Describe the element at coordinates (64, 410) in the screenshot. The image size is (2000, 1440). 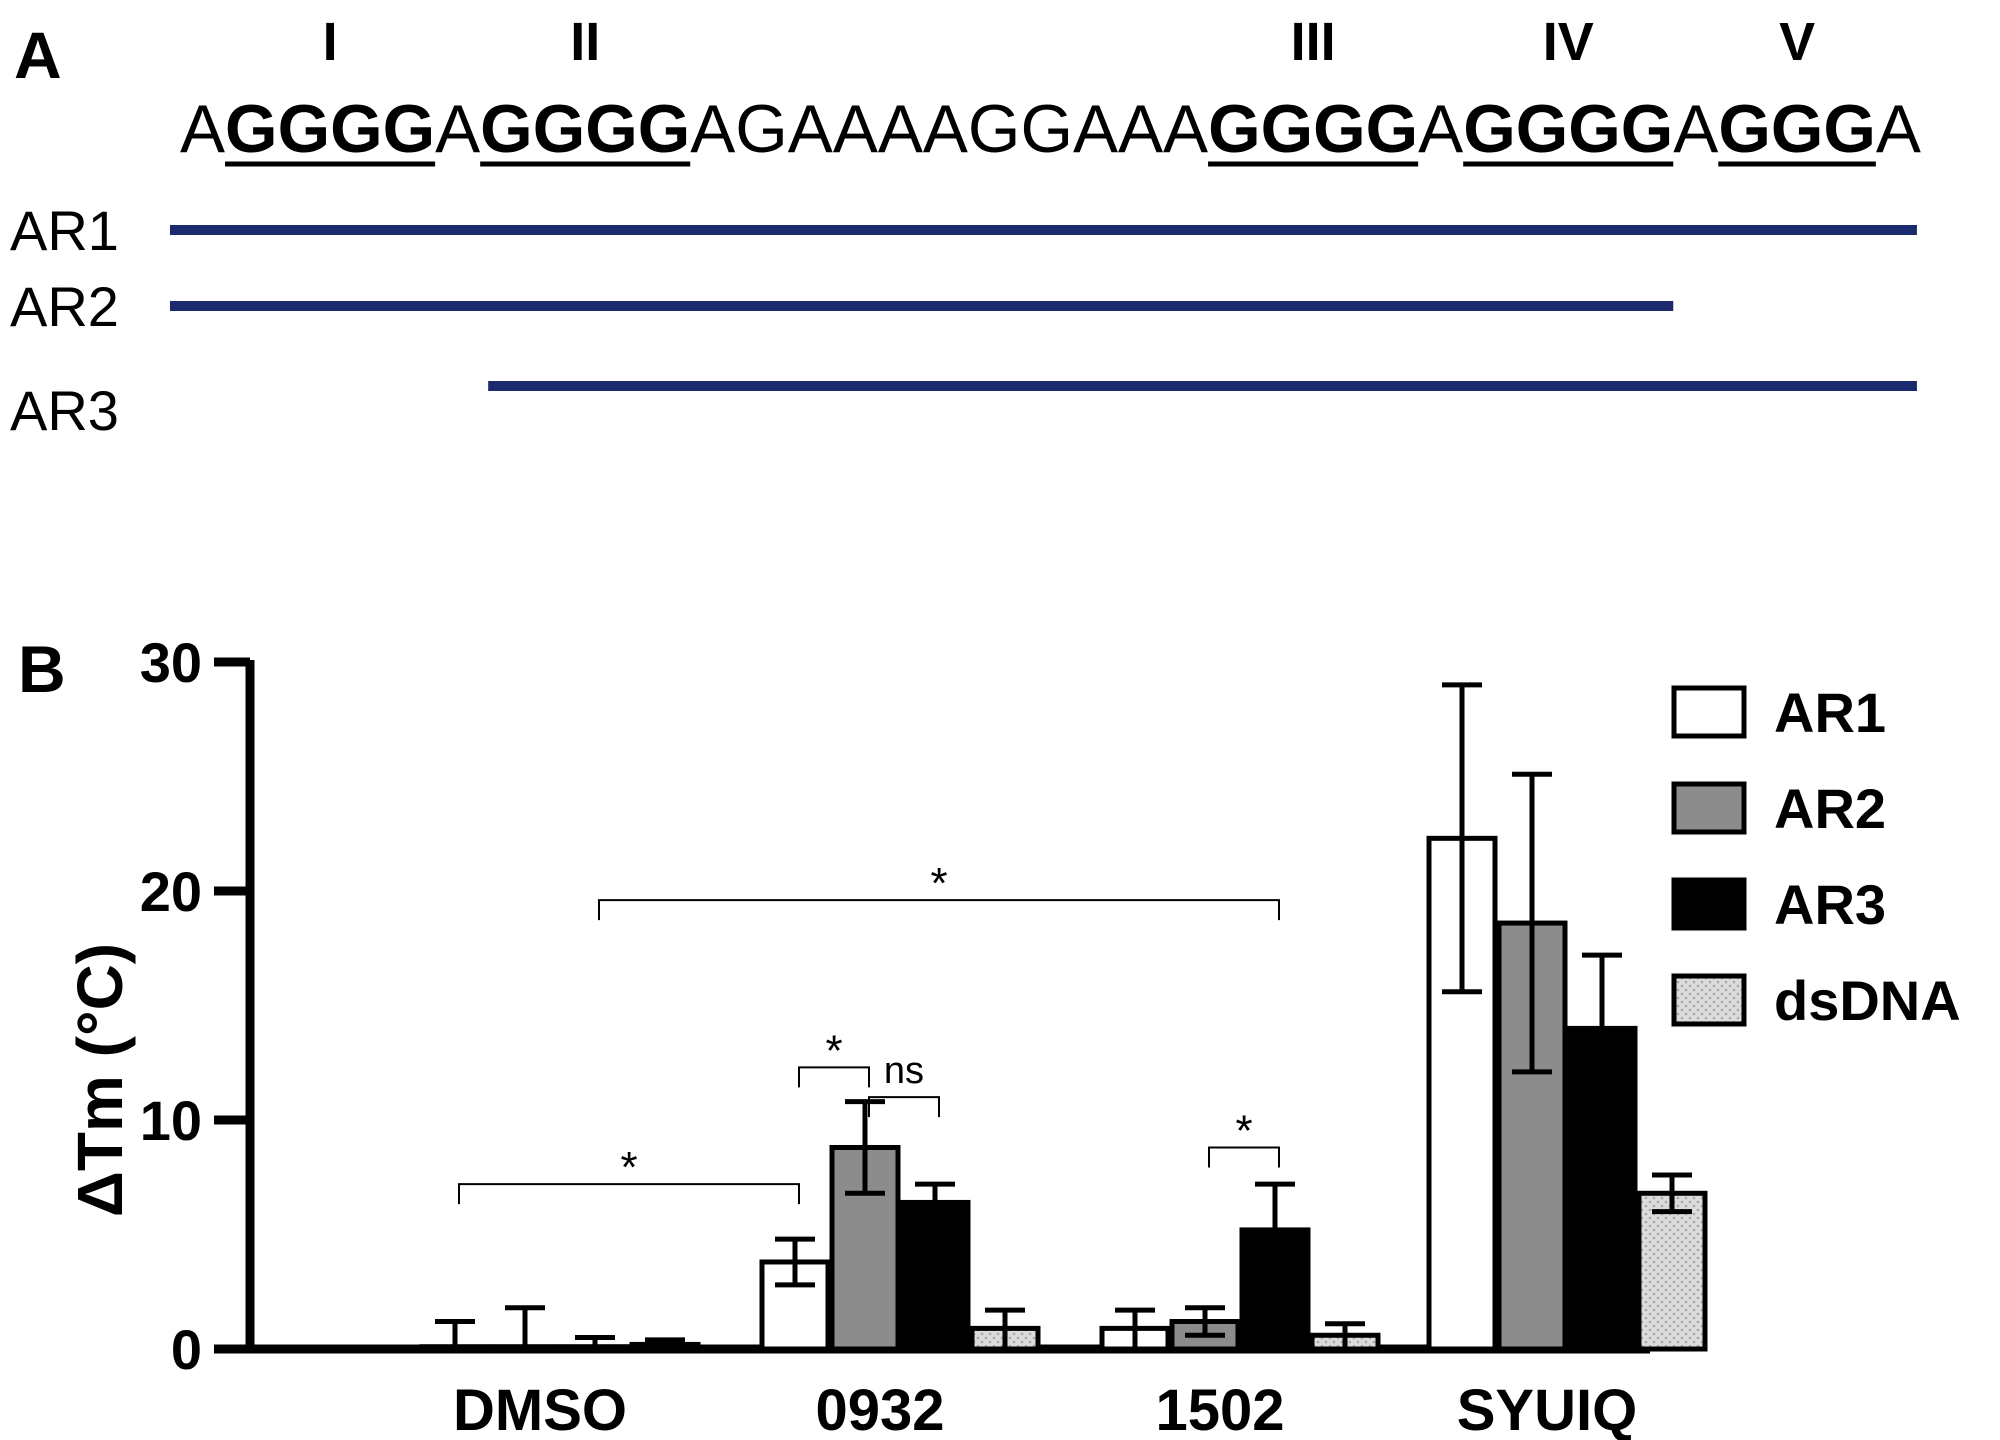
I see `construct-label-ar3: AR3` at that location.